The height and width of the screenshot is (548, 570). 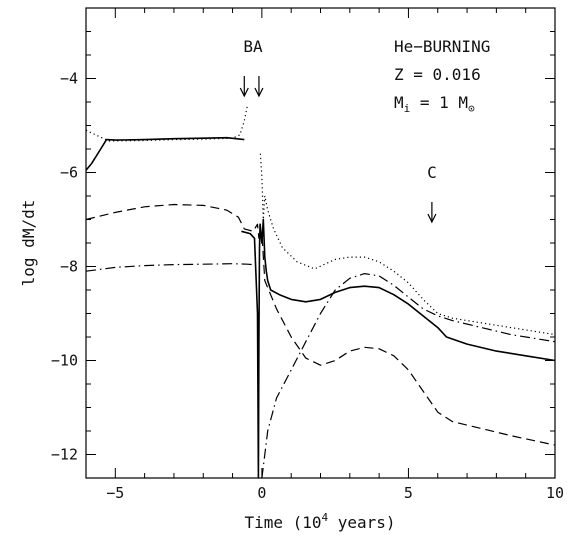 I want to click on info-initial-mass: Mi = 1 M⊙, so click(x=434, y=104).